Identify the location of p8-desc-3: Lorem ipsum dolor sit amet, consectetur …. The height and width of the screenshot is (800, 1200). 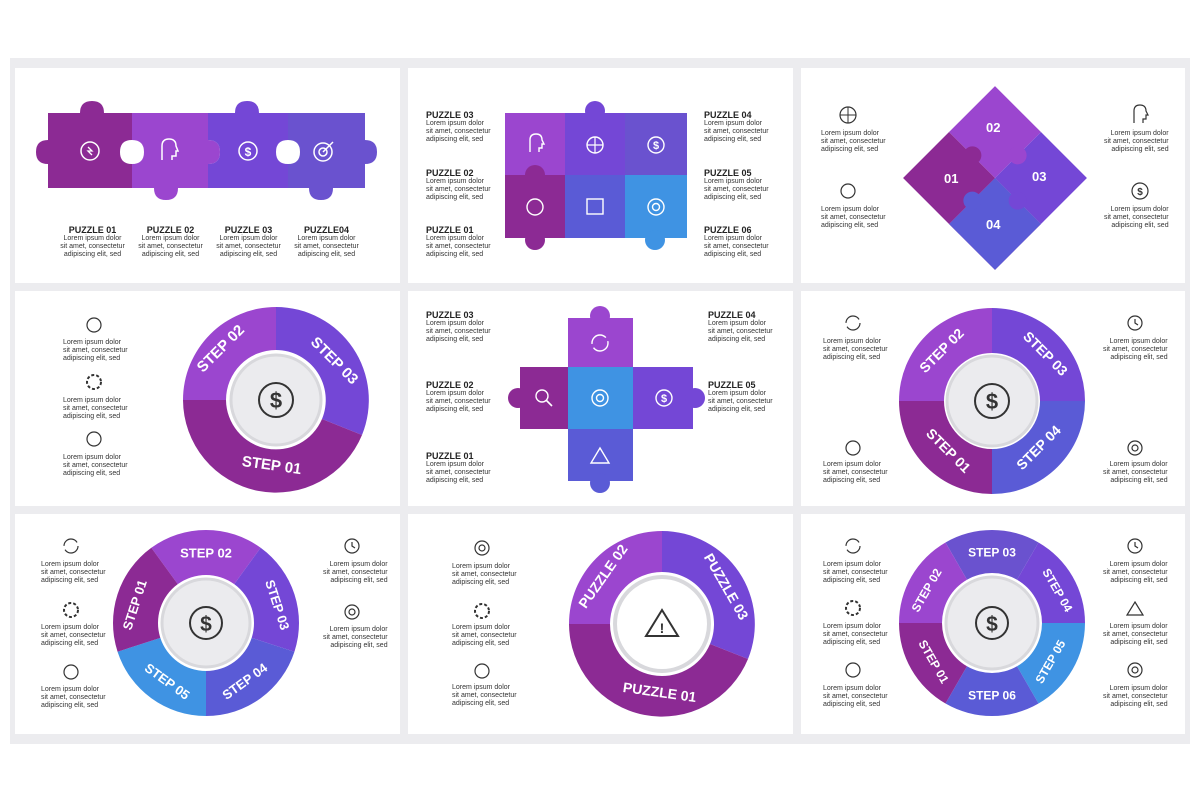
(484, 695).